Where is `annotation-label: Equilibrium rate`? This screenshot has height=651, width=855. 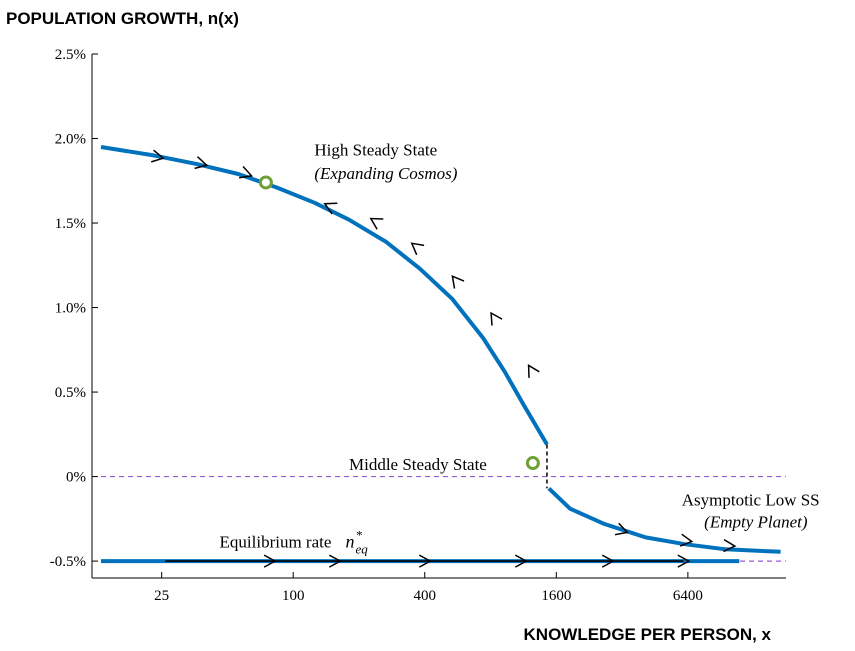 annotation-label: Equilibrium rate is located at coordinates (276, 542).